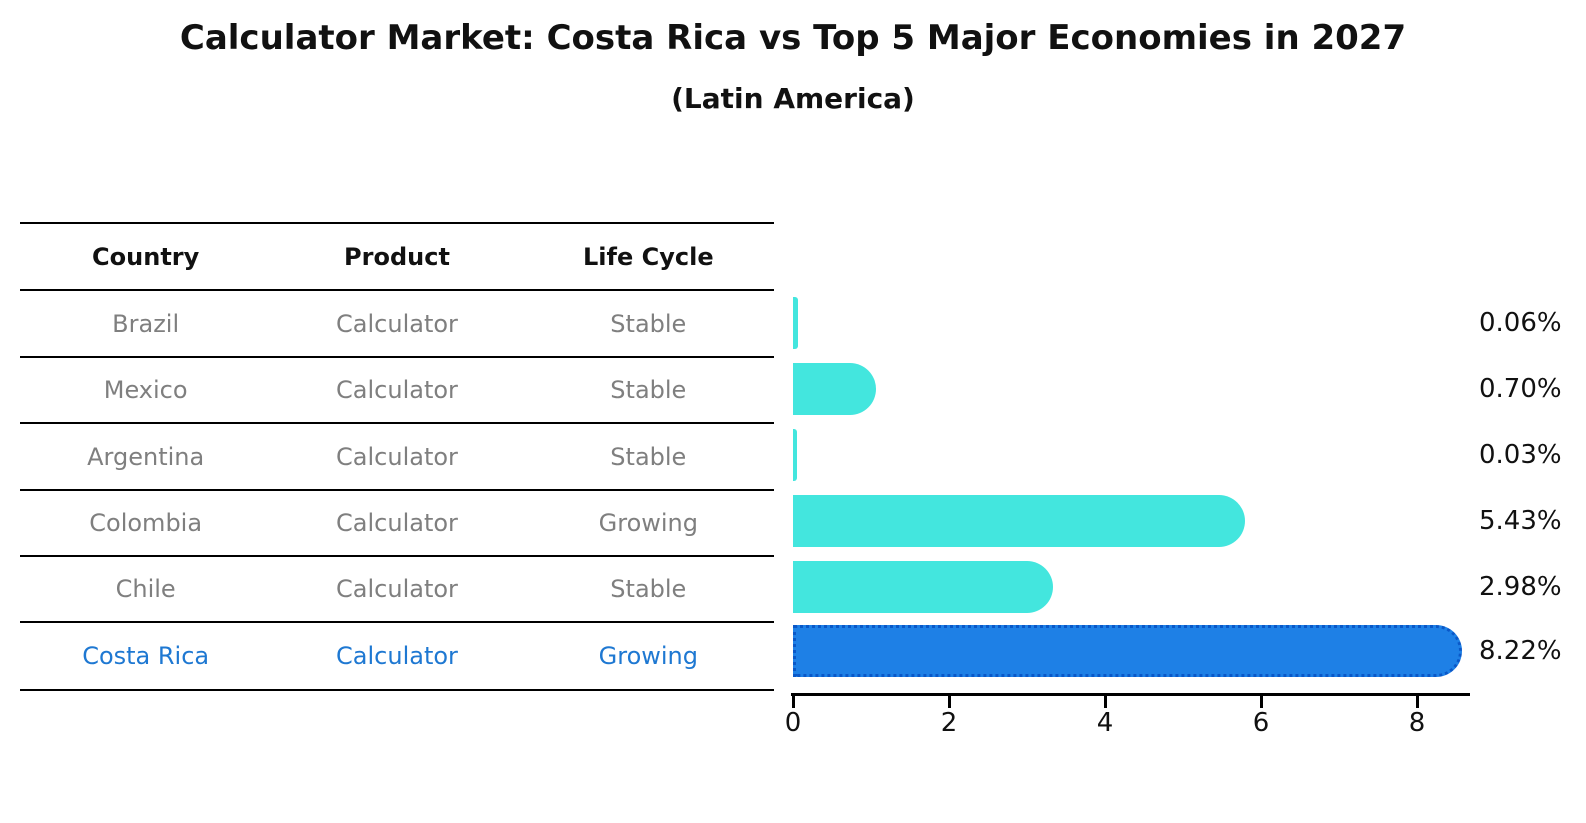  What do you see at coordinates (146, 323) in the screenshot?
I see `cell-country: Brazil` at bounding box center [146, 323].